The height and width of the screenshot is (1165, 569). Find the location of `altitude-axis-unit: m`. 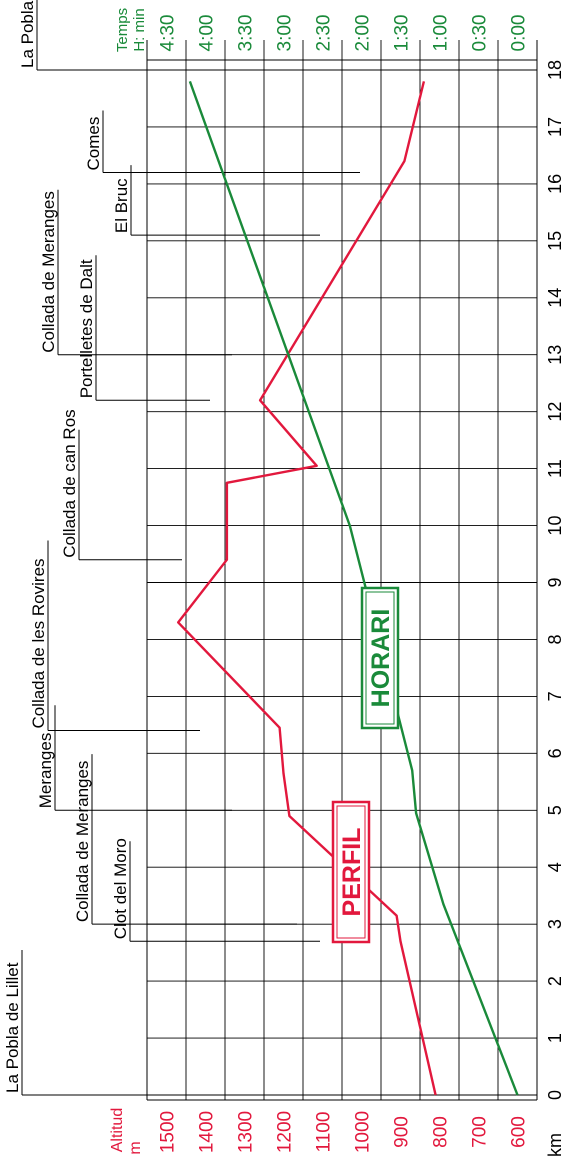

altitude-axis-unit: m is located at coordinates (135, 1147).